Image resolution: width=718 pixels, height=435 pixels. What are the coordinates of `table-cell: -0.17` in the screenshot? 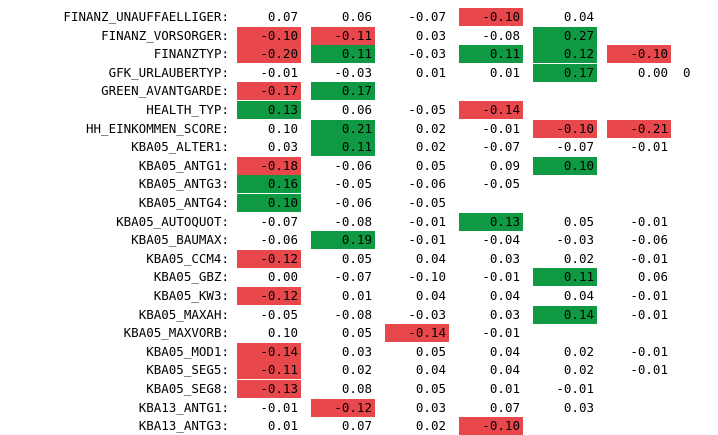 It's located at (269, 91).